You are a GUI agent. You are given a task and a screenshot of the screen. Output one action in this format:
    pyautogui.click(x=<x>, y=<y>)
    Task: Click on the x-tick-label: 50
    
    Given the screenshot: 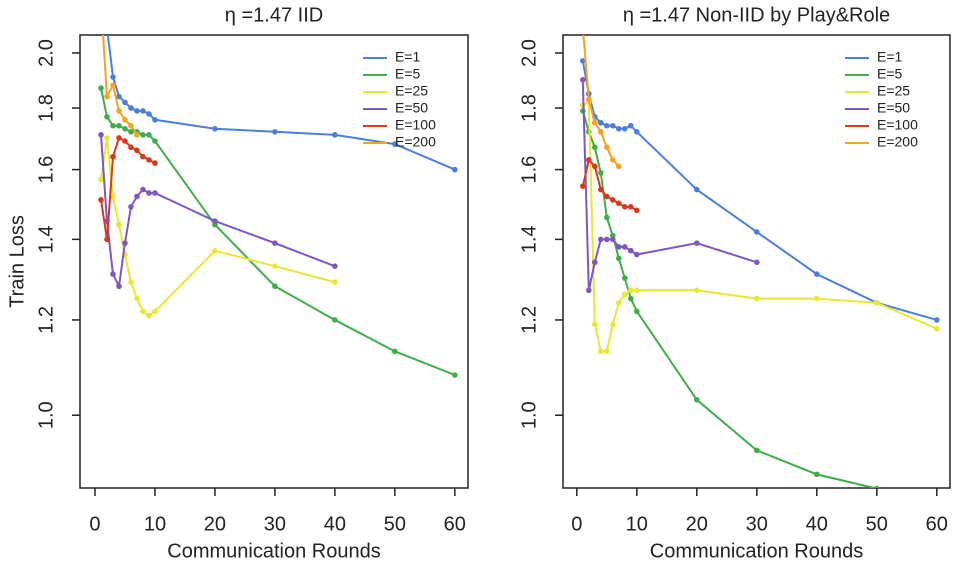 What is the action you would take?
    pyautogui.click(x=877, y=524)
    